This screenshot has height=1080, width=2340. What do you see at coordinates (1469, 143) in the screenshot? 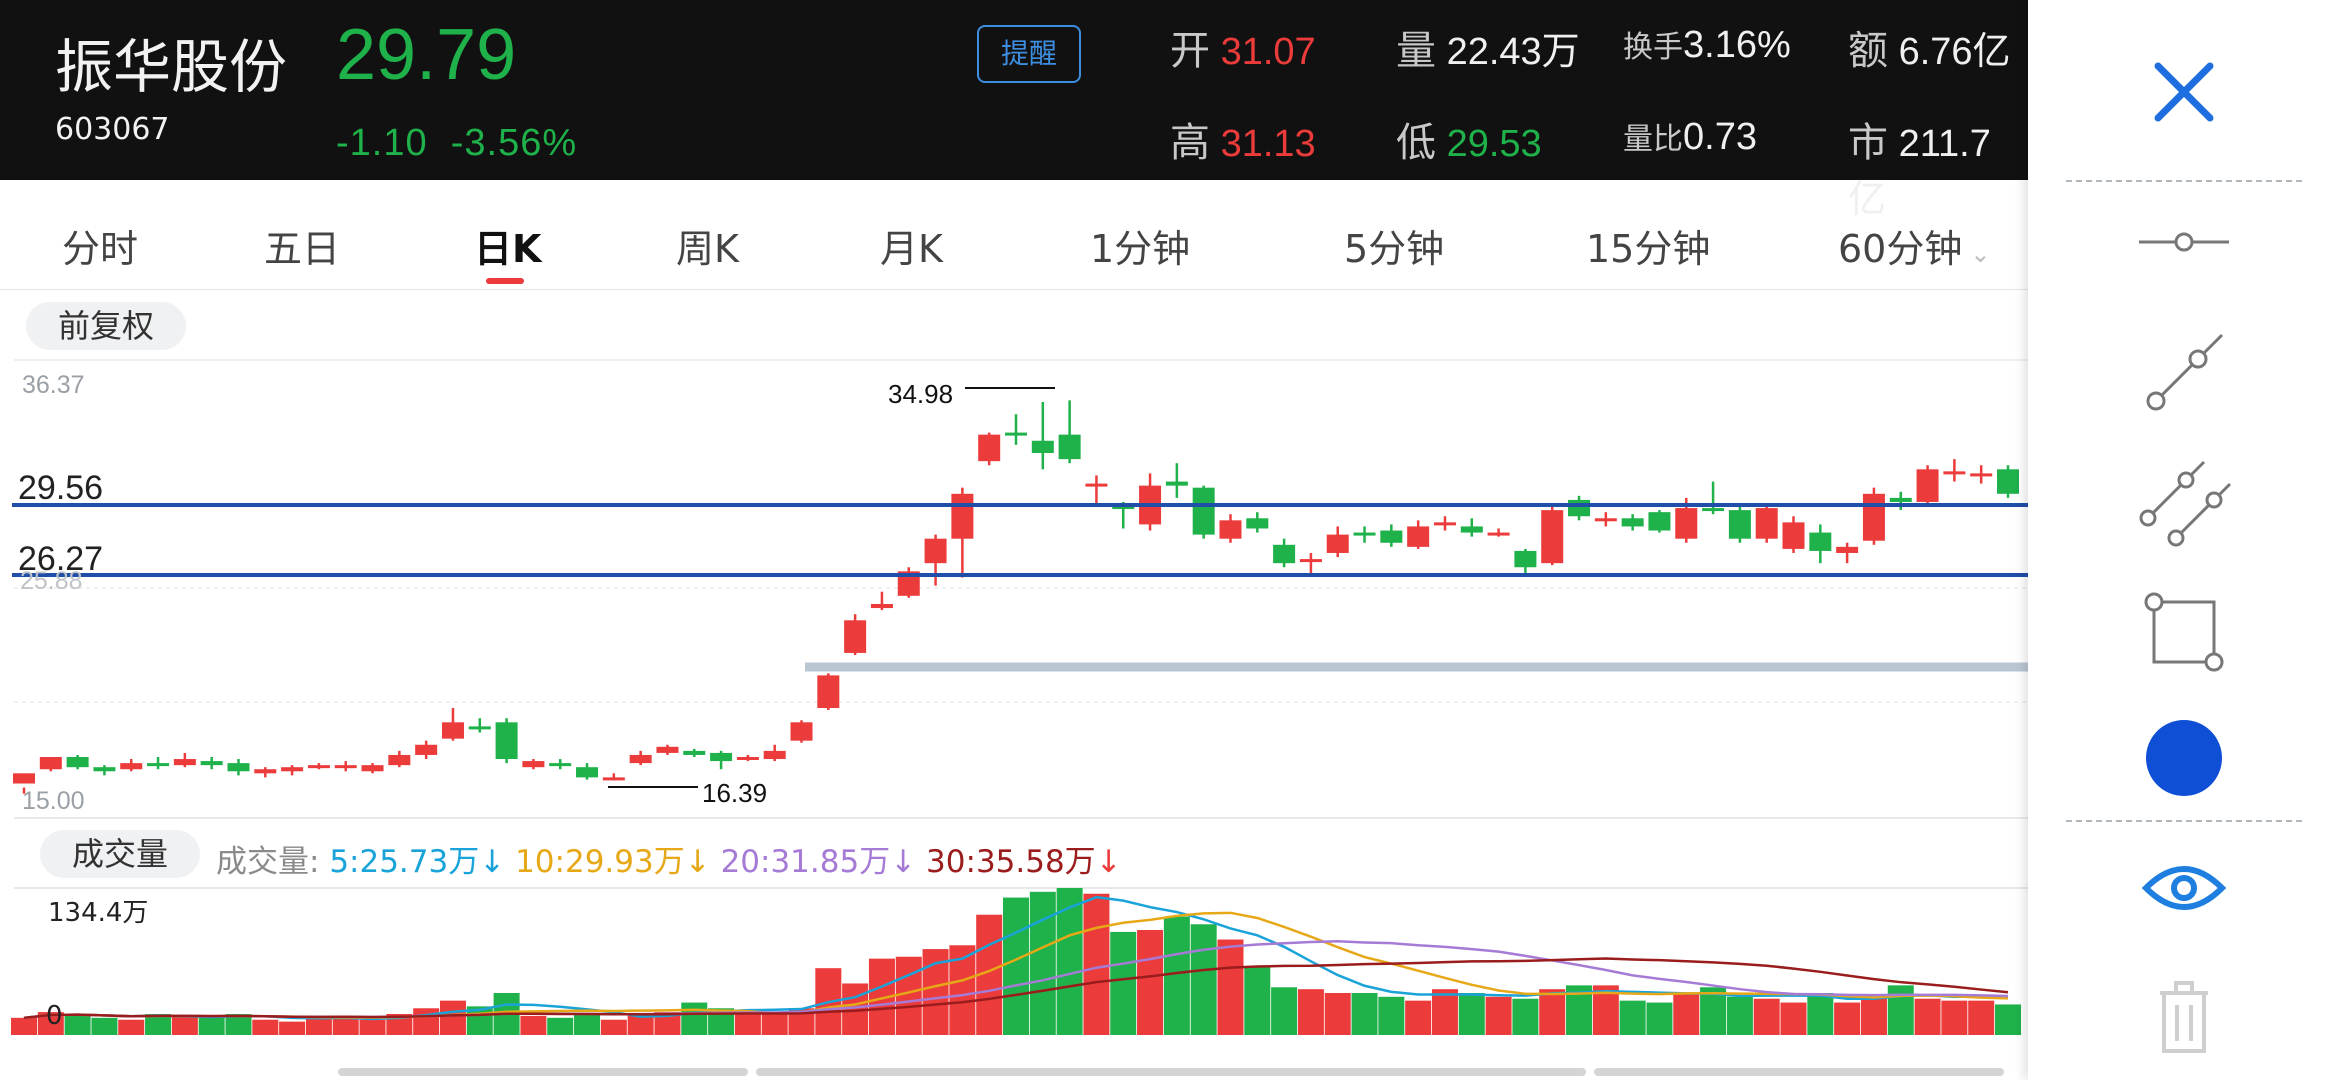
I see `stat-low: 低 29.53` at bounding box center [1469, 143].